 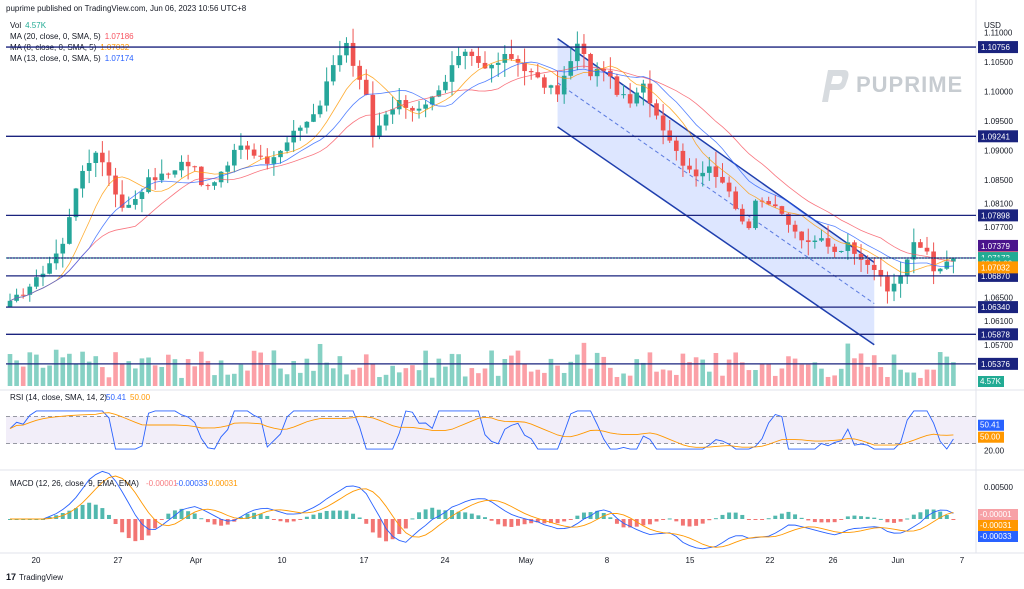 I want to click on legend-ma20: MA (20, close, 0, SMA, 5) 1.07186, so click(x=72, y=36).